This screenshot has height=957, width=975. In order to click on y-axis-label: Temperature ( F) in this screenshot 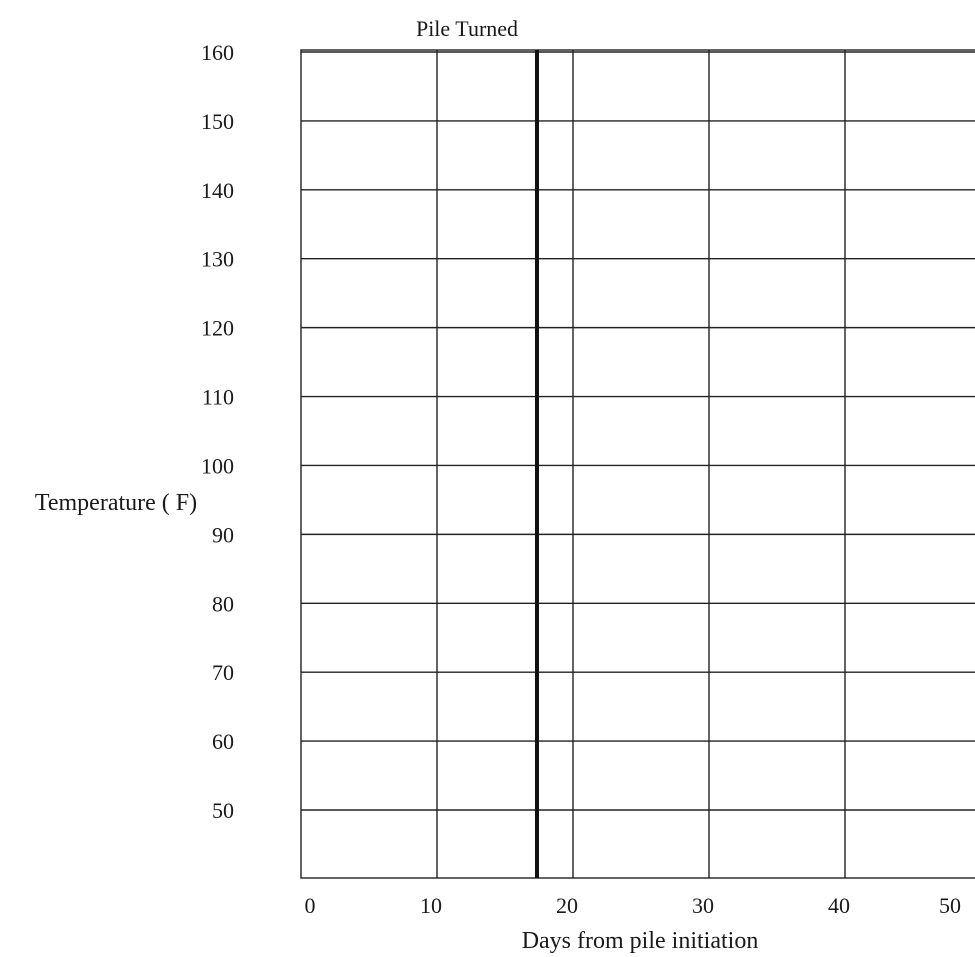, I will do `click(116, 503)`.